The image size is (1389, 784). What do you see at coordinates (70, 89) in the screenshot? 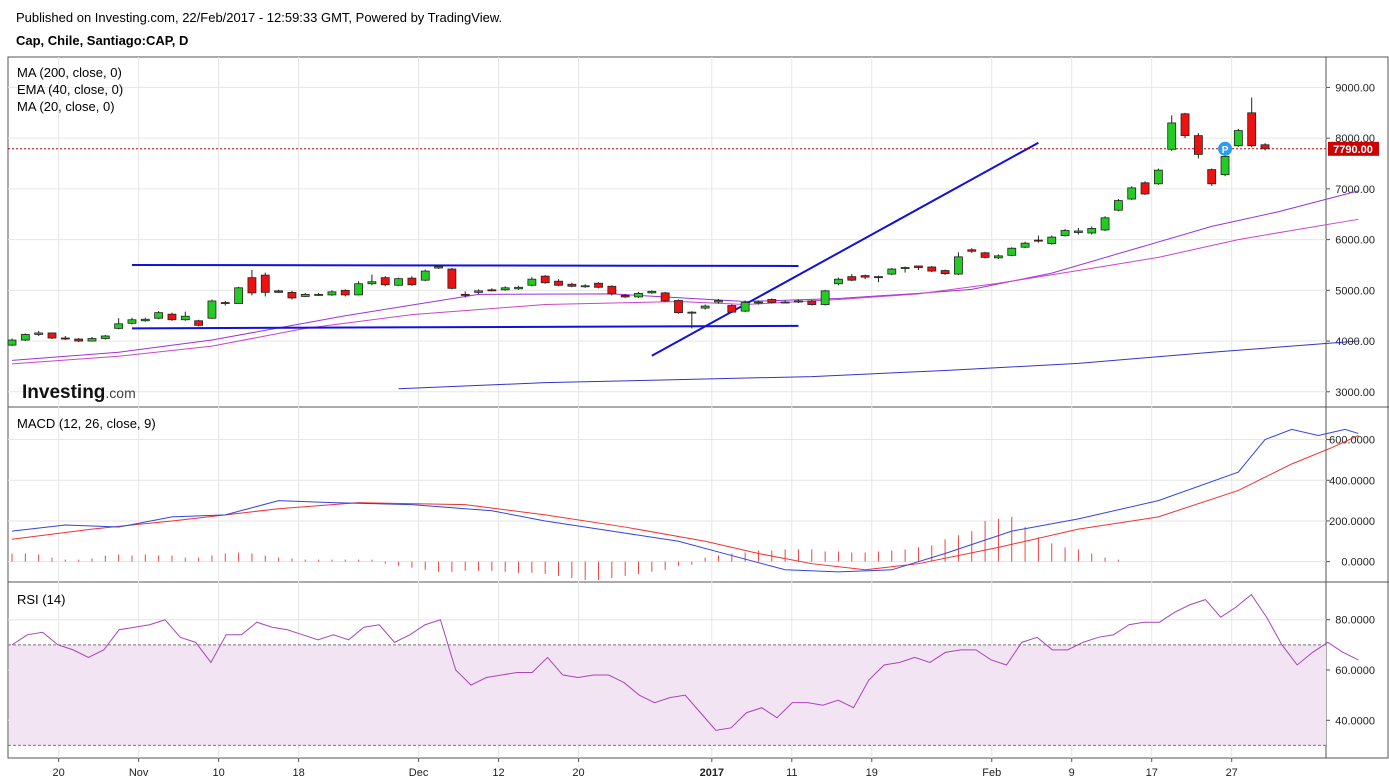
I see `price-legend-item: EMA (40, close, 0)` at bounding box center [70, 89].